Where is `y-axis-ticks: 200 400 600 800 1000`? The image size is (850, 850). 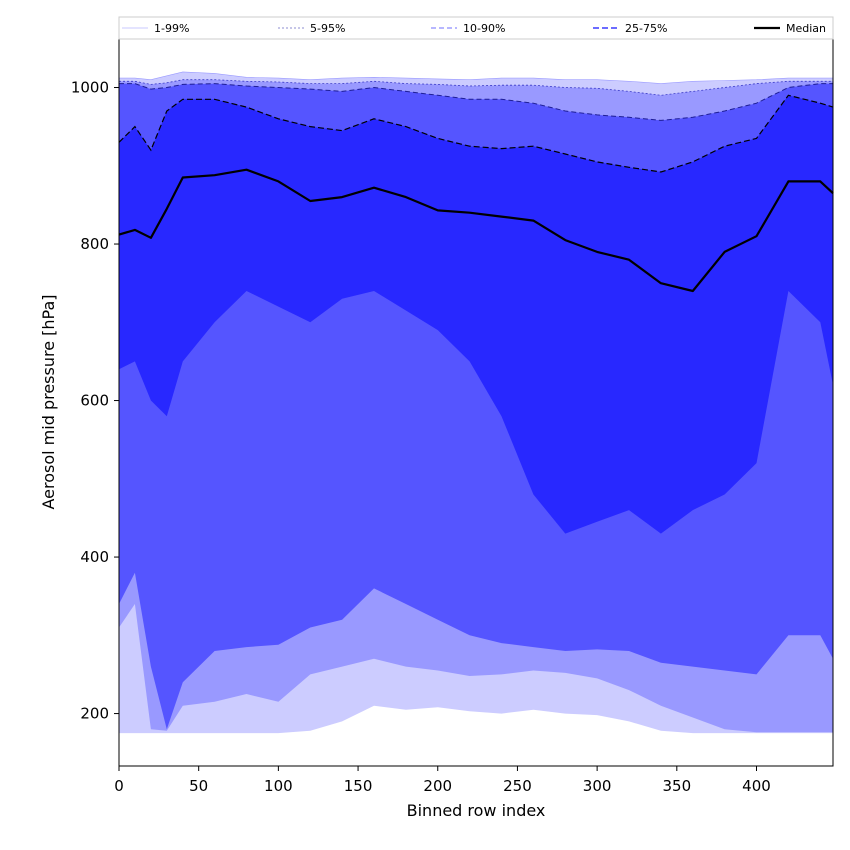
y-axis-ticks: 200 400 600 800 1000 is located at coordinates (95, 401).